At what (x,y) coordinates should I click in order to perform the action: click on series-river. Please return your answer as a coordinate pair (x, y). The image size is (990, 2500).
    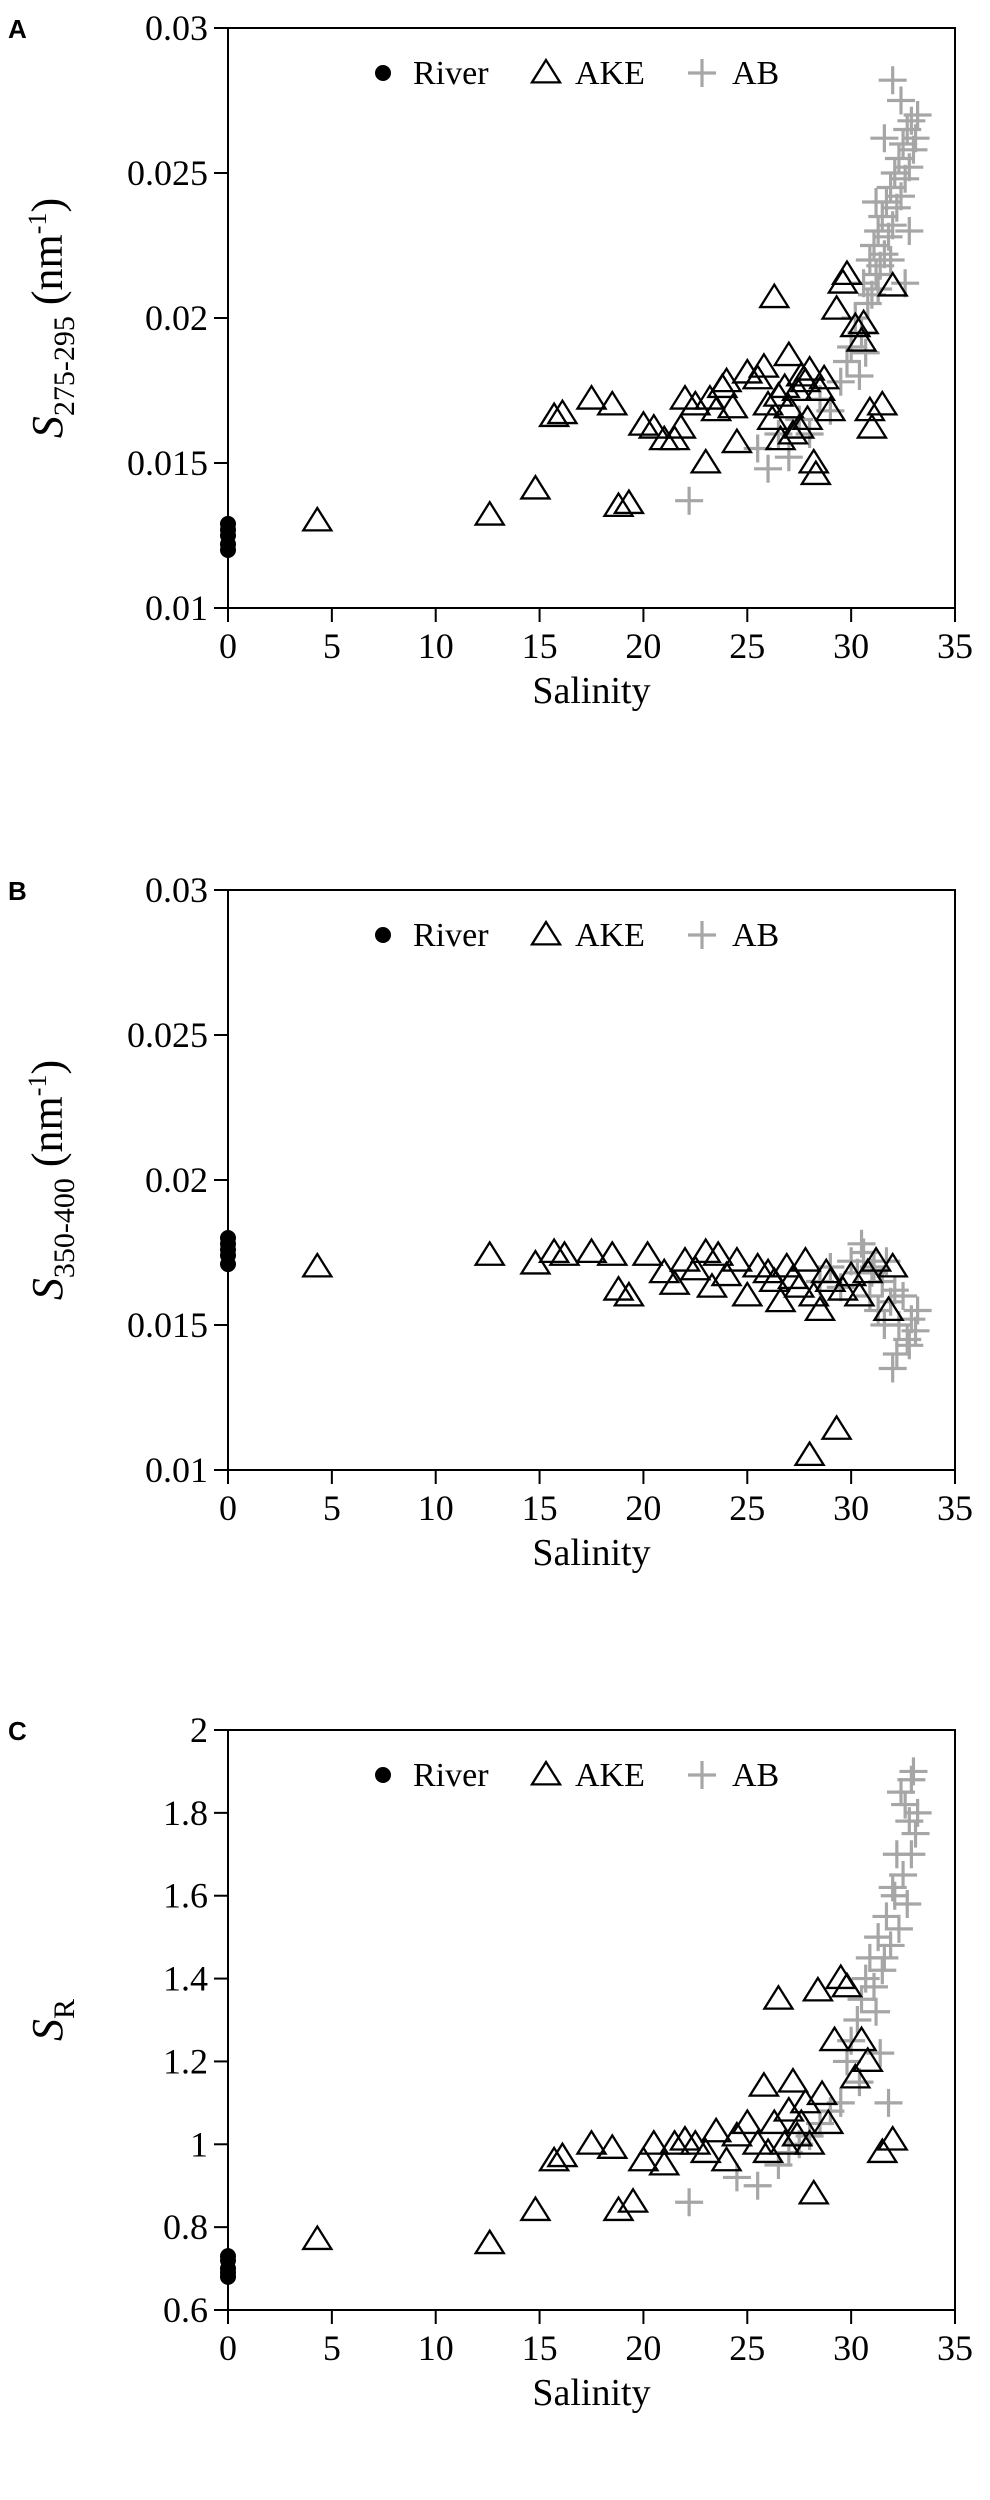
    Looking at the image, I should click on (228, 1251).